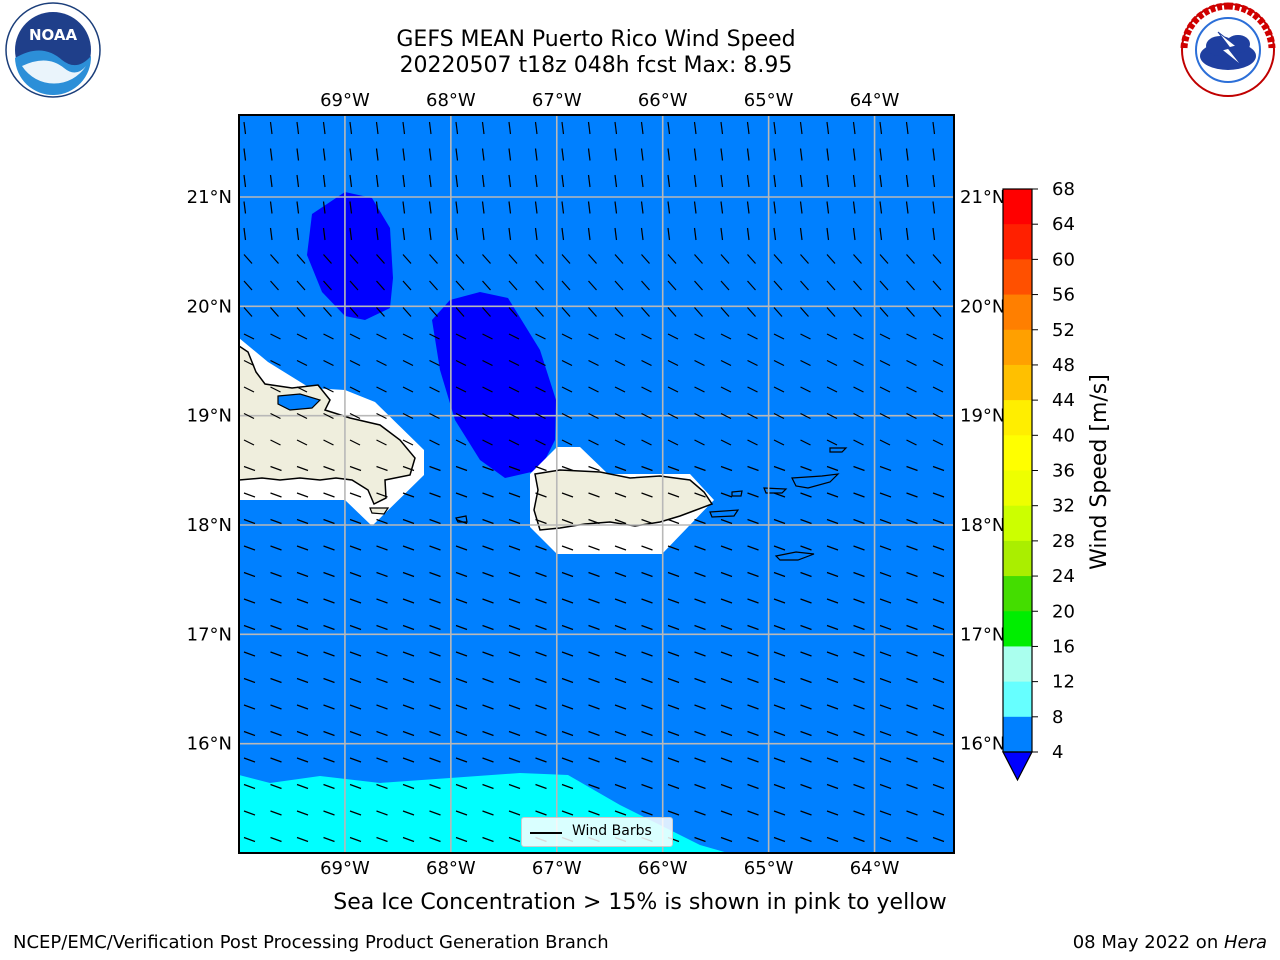  I want to click on st-croix, so click(794, 556).